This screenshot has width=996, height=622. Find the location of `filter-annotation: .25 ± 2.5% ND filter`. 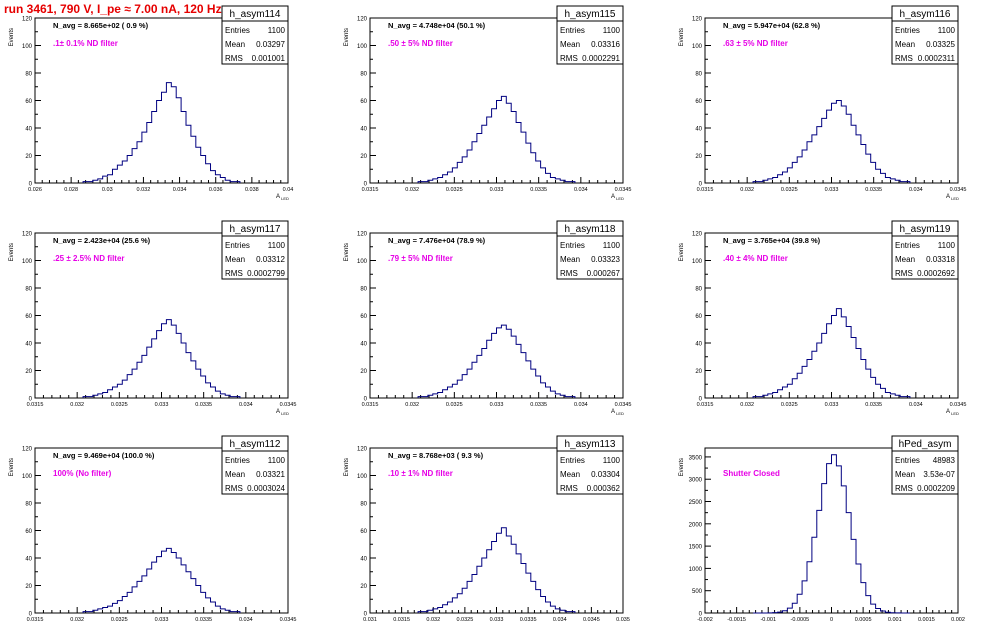

filter-annotation: .25 ± 2.5% ND filter is located at coordinates (89, 258).